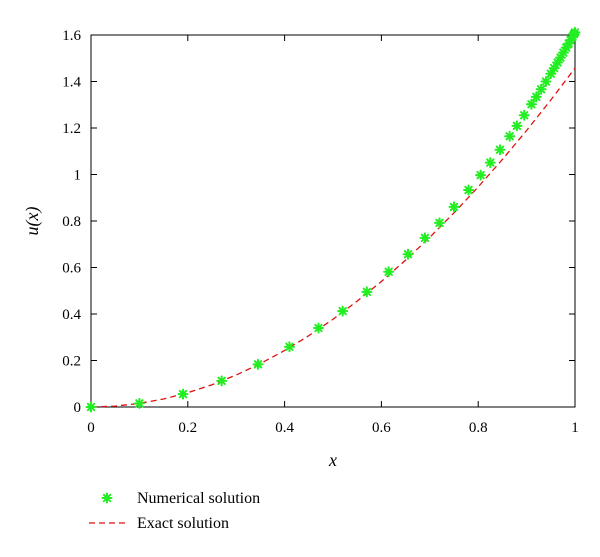  Describe the element at coordinates (78, 408) in the screenshot. I see `y-tick-label: 0` at that location.